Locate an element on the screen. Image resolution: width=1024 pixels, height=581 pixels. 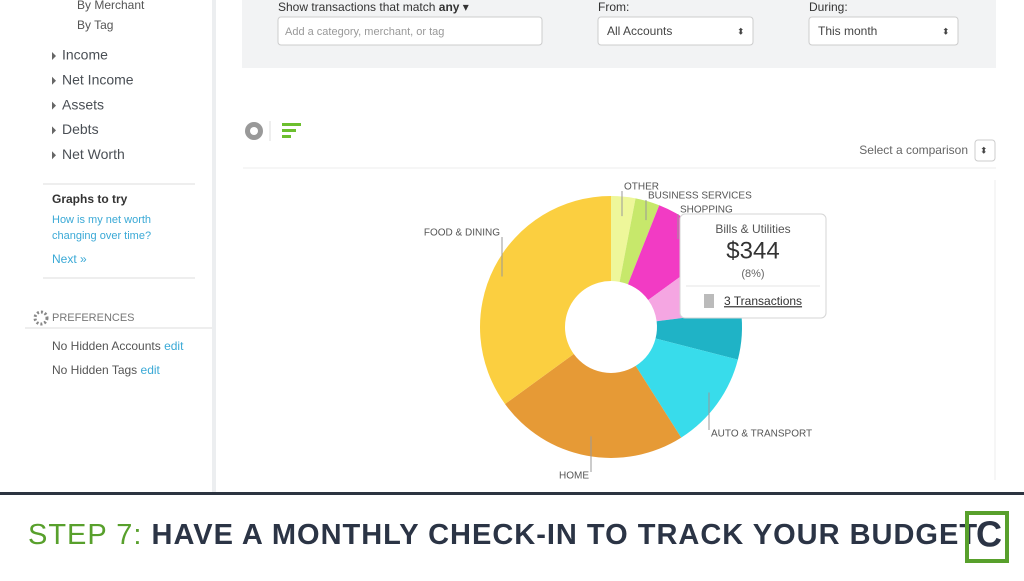
bar-view-icon is located at coordinates (291, 130).